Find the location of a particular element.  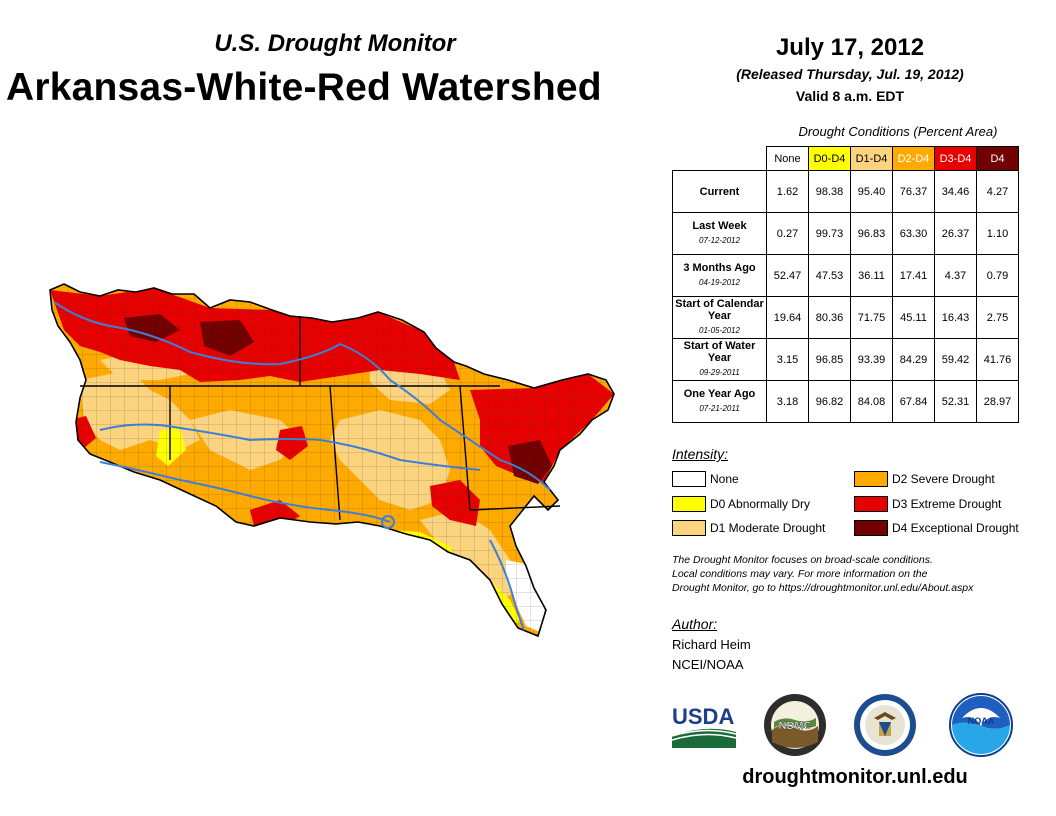

legend-label: None is located at coordinates (724, 479).